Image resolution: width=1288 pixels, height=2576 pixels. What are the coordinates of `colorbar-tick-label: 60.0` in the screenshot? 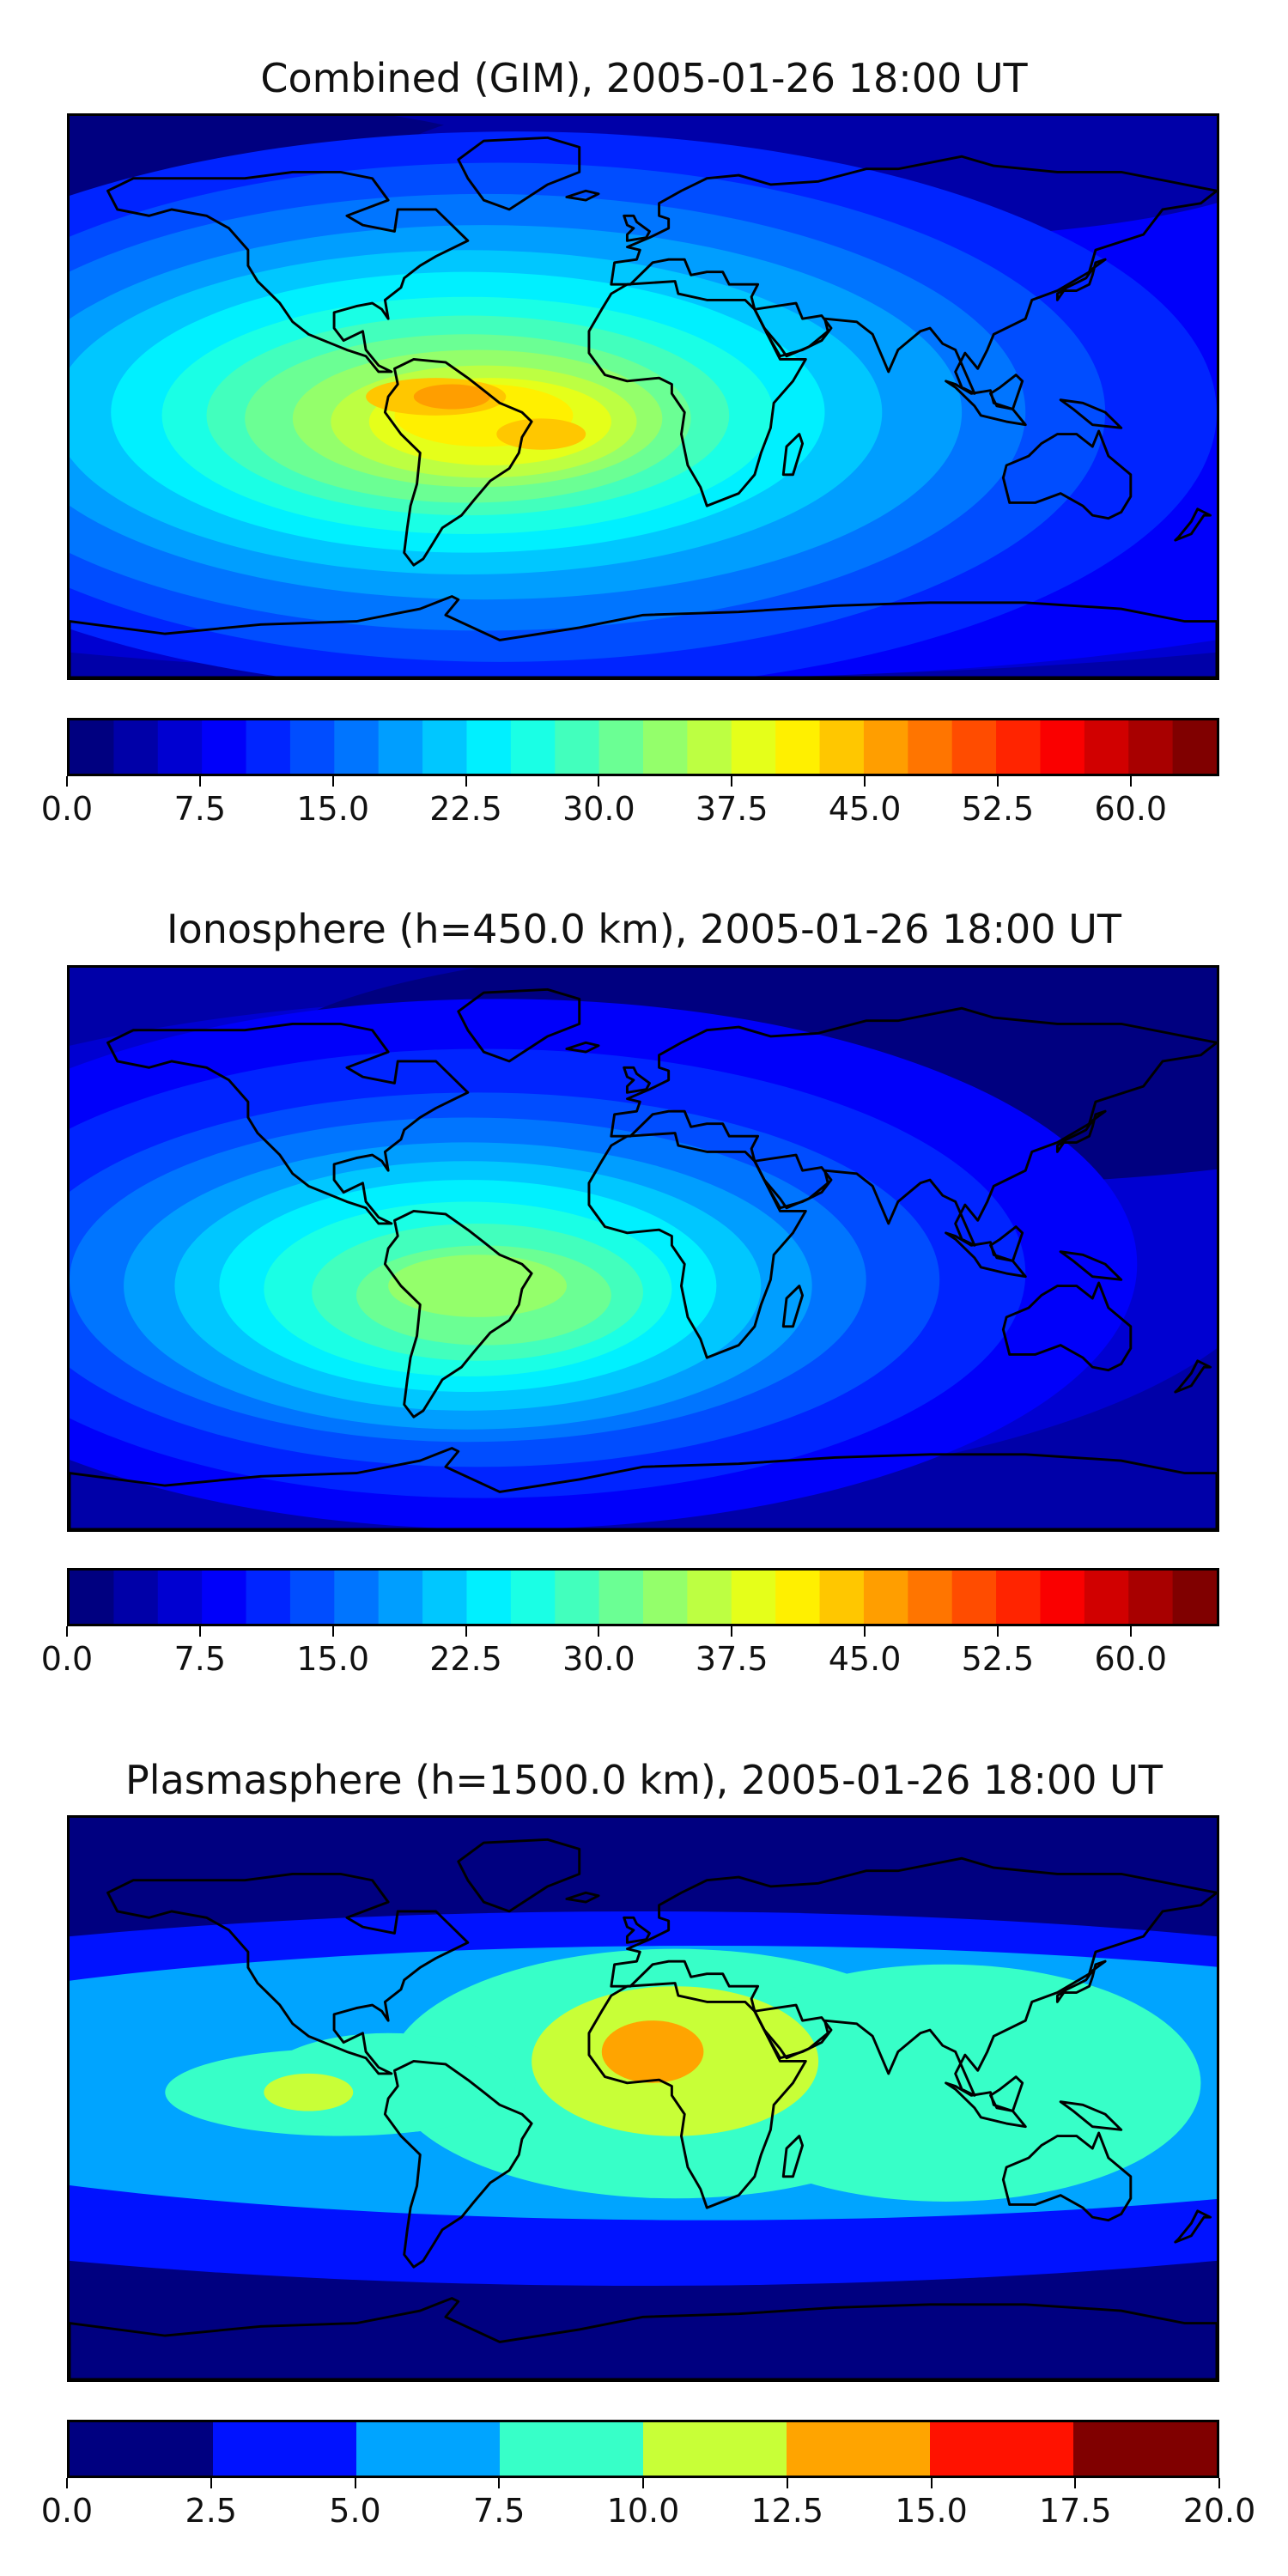 It's located at (1131, 809).